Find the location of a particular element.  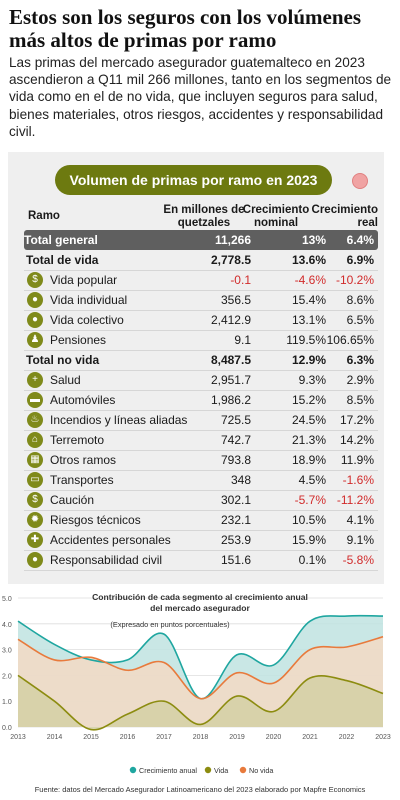

row-real: -5.8% is located at coordinates (358, 560).